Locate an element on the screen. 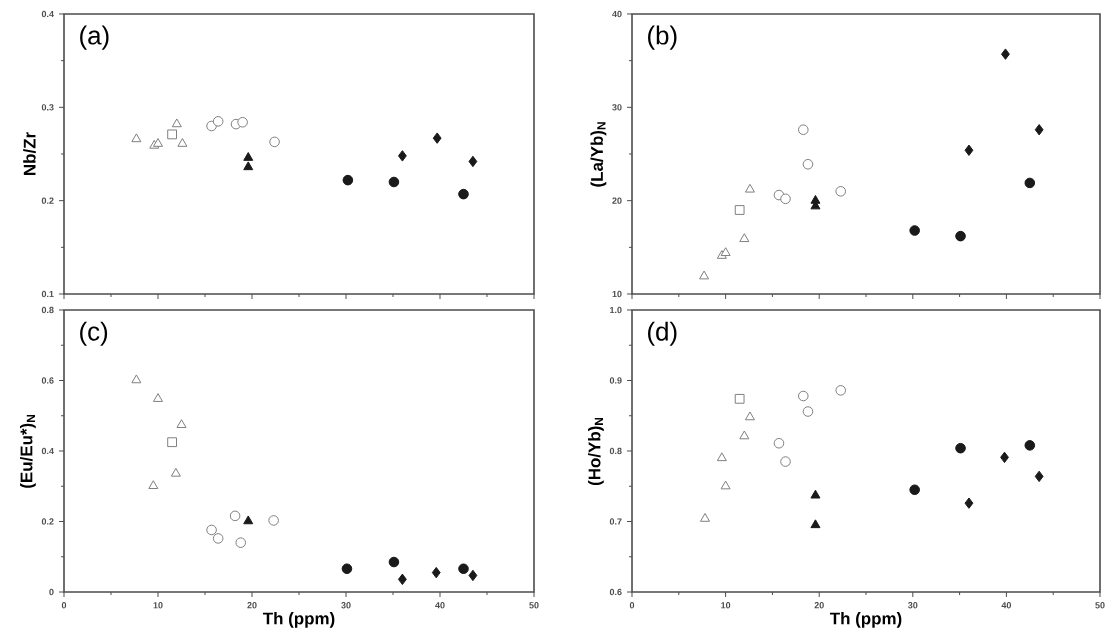 The height and width of the screenshot is (640, 1112). y-axis-title: (Ho/Yb)$_{N}$ is located at coordinates (596, 451).